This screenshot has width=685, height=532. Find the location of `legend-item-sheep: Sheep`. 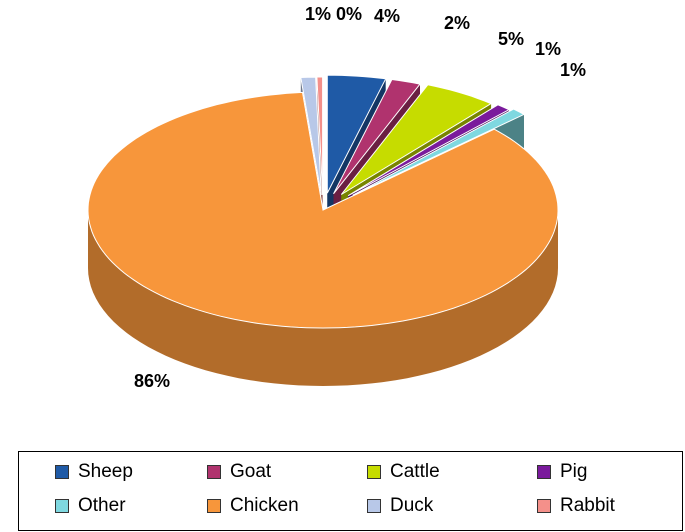

legend-item-sheep: Sheep is located at coordinates (94, 472).